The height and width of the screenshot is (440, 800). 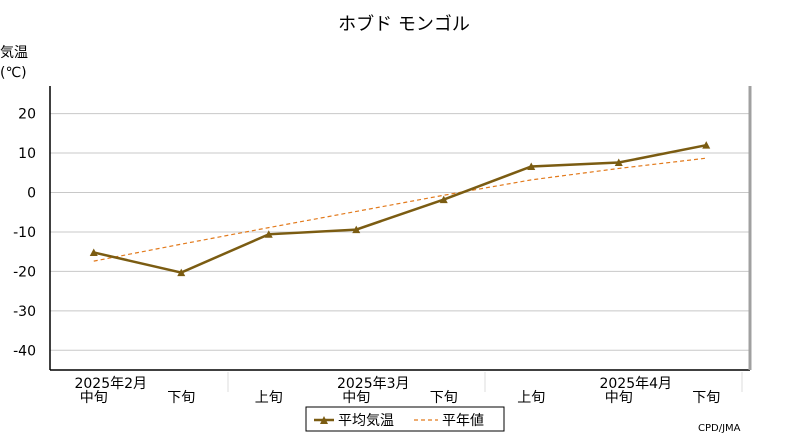 I want to click on y-tick-label-6: -40, so click(x=24, y=351).